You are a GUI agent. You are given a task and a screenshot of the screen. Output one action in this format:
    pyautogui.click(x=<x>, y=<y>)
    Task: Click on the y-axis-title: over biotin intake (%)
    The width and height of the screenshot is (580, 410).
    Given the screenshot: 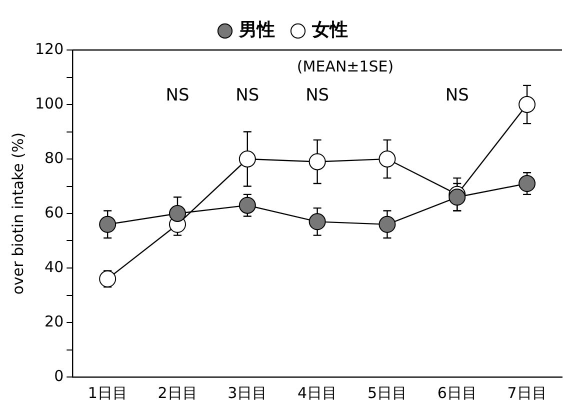 What is the action you would take?
    pyautogui.click(x=17, y=213)
    